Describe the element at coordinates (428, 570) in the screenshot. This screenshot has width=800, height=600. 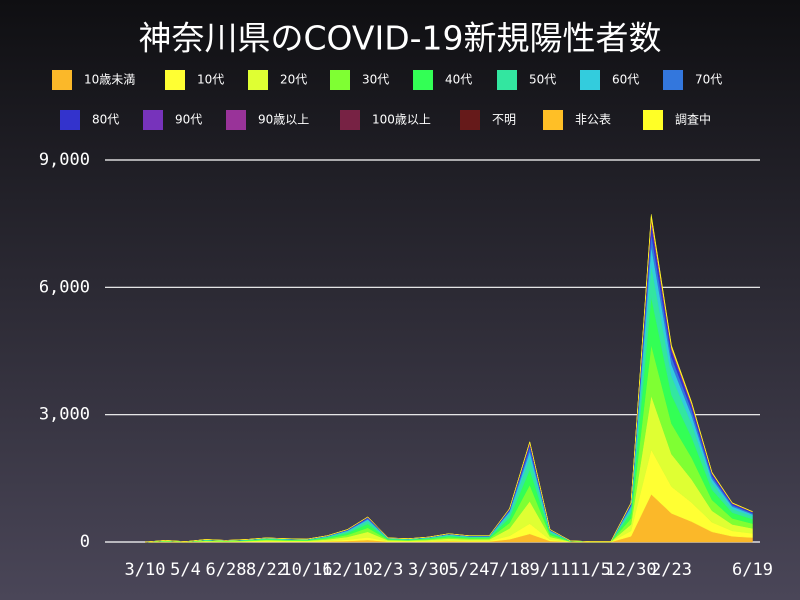
I see `x-tick-label: 3/30` at that location.